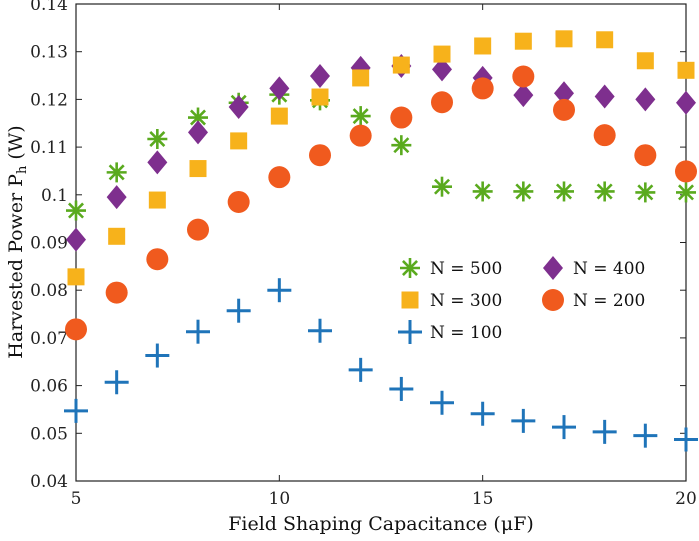 The image size is (699, 541). Describe the element at coordinates (49, 482) in the screenshot. I see `y-tick-label: 0.04` at that location.